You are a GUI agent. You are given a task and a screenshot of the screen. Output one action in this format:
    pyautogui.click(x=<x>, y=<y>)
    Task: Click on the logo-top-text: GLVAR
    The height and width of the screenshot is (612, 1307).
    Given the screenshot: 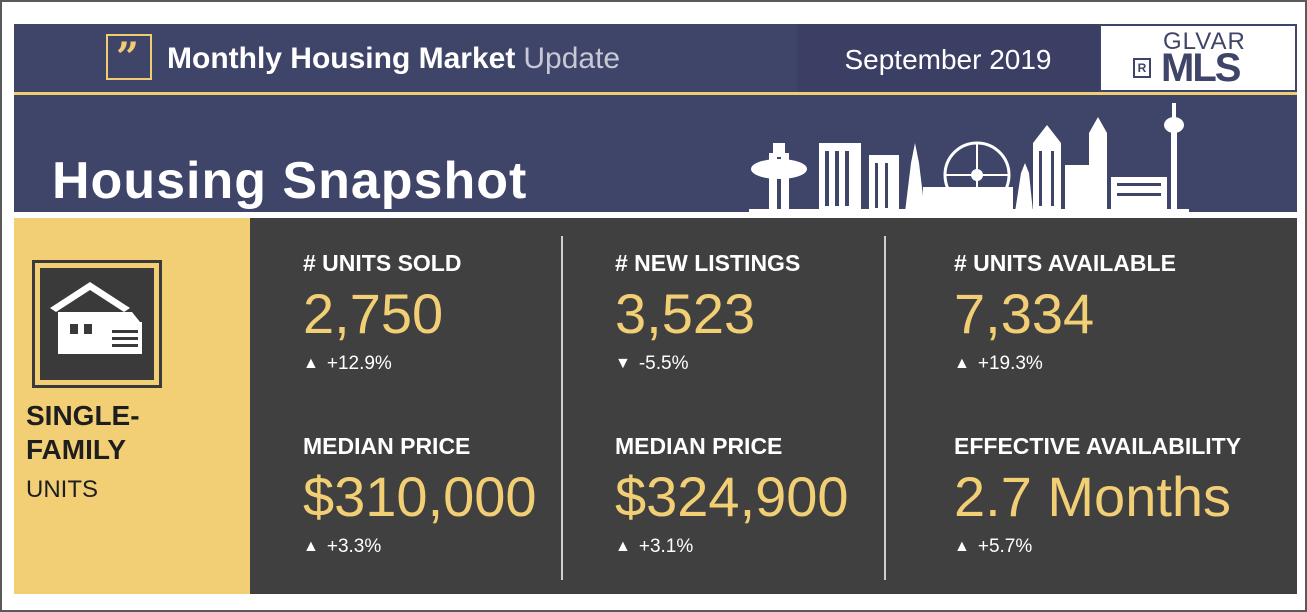 What is the action you would take?
    pyautogui.click(x=1204, y=41)
    